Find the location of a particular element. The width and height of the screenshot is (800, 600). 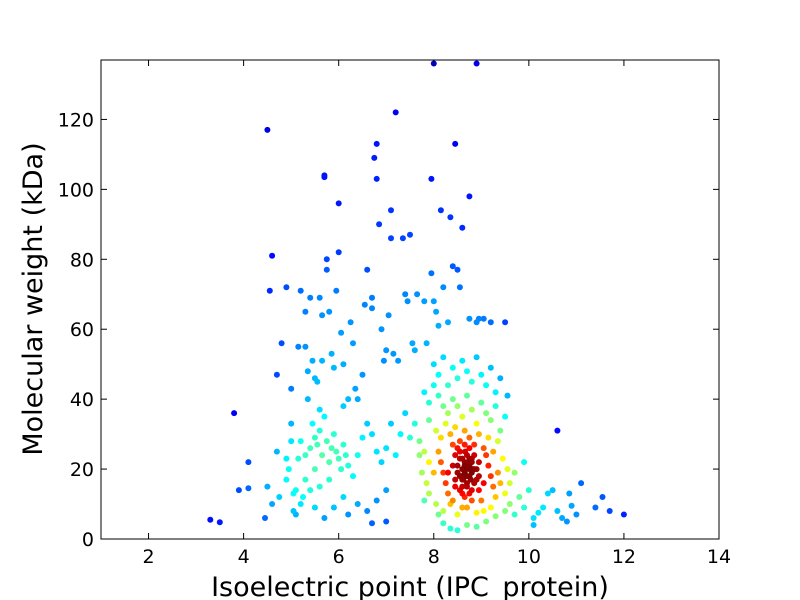

y-tick-label: 40 is located at coordinates (82, 400).